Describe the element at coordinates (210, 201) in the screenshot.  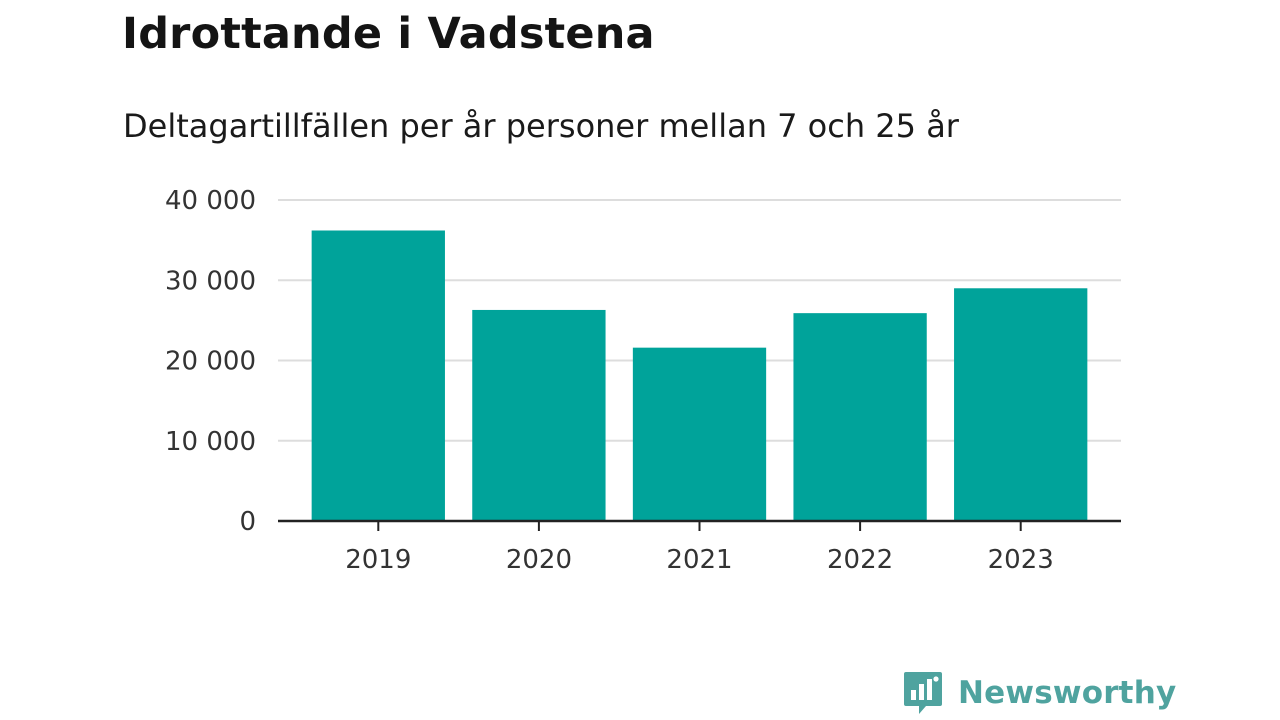
I see `y-tick-label: 40 000` at that location.